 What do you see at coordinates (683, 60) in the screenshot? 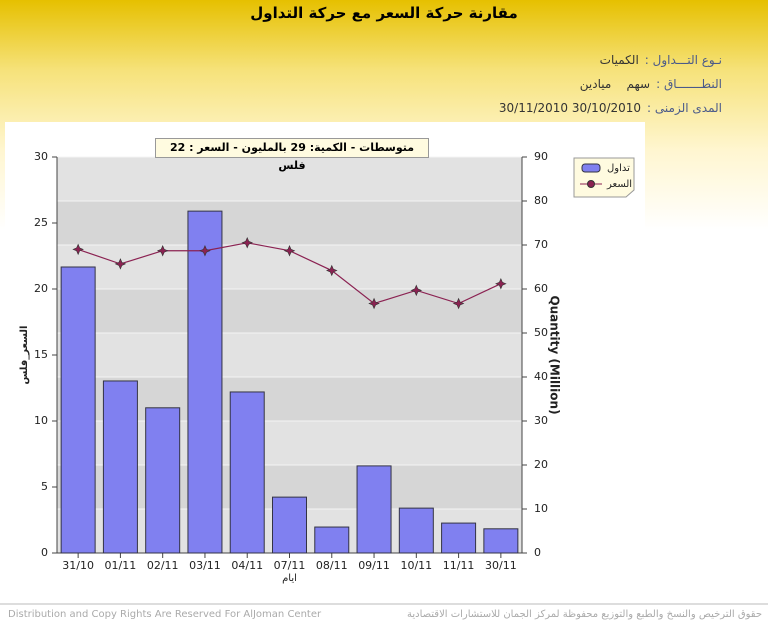
I see `info-label: نـوع التـــداول :` at bounding box center [683, 60].